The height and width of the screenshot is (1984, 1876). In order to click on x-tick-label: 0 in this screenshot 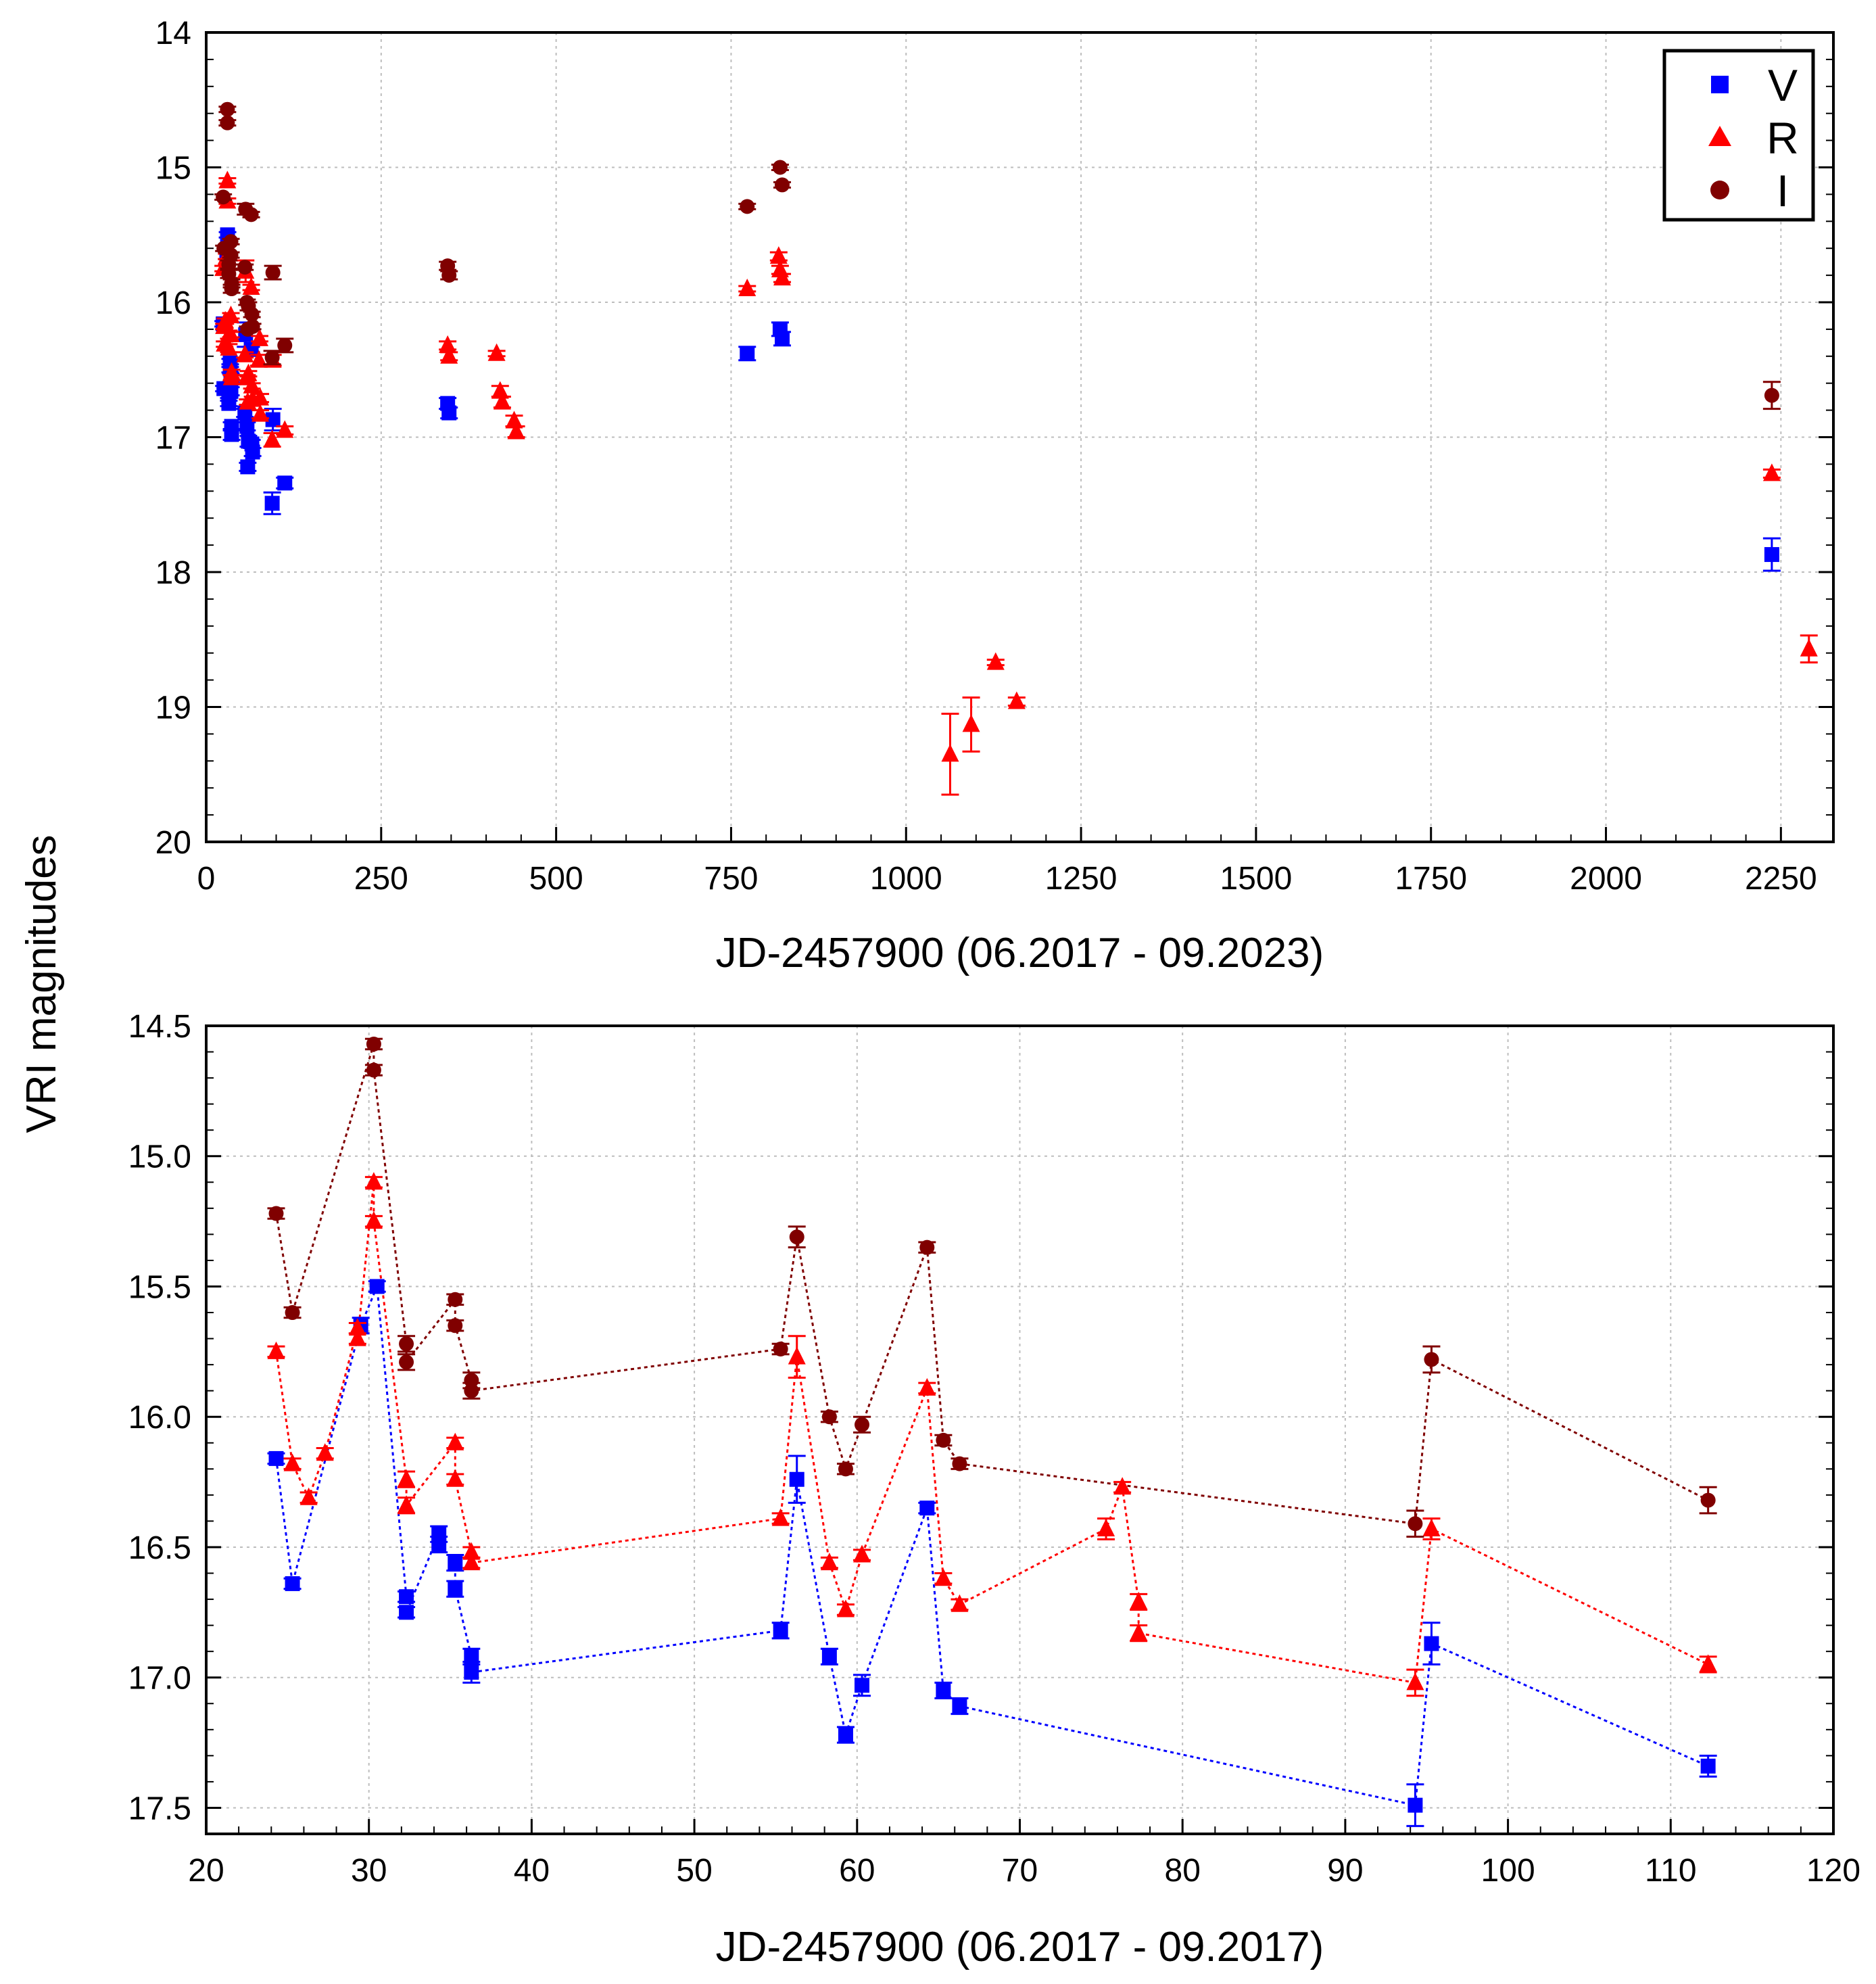, I will do `click(206, 879)`.